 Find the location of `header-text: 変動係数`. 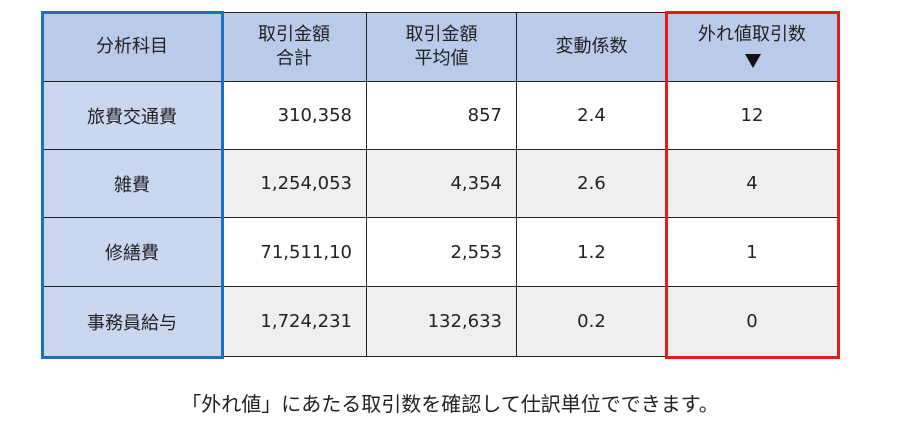

header-text: 変動係数 is located at coordinates (591, 46).